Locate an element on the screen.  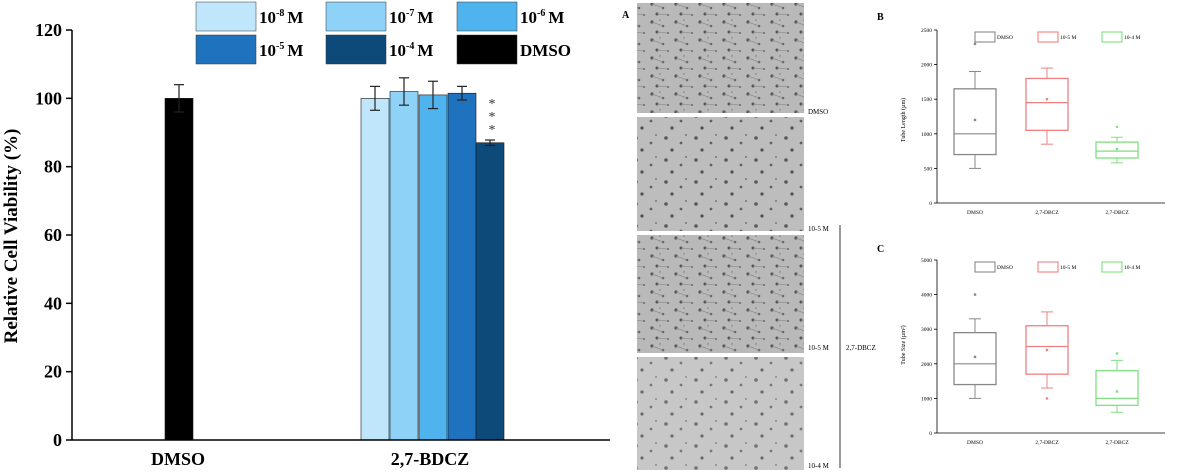
micrograph-label-dmso: DMSO is located at coordinates (818, 112).